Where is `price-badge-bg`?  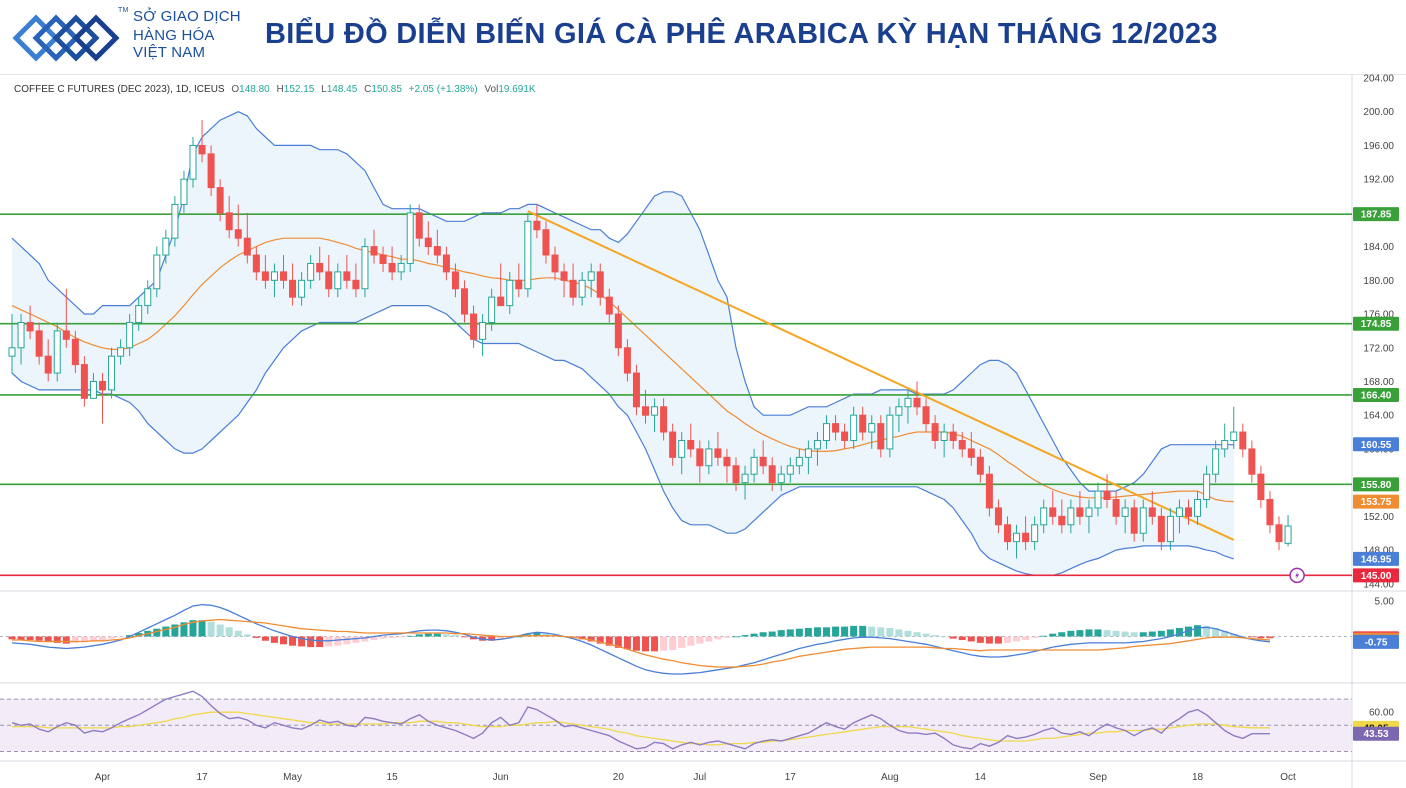
price-badge-bg is located at coordinates (1376, 444).